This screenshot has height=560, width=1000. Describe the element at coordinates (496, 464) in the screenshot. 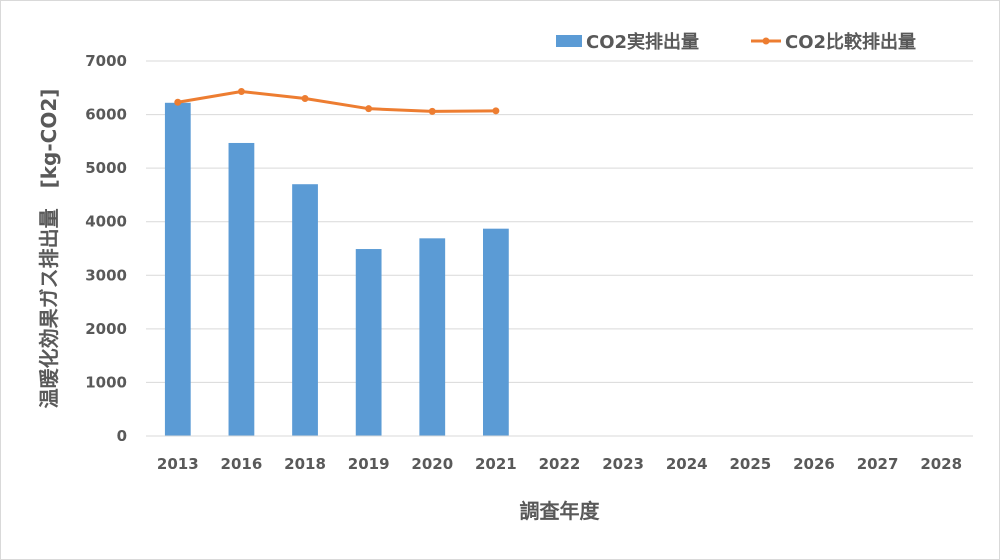

I see `x-tick-label: 2021` at that location.